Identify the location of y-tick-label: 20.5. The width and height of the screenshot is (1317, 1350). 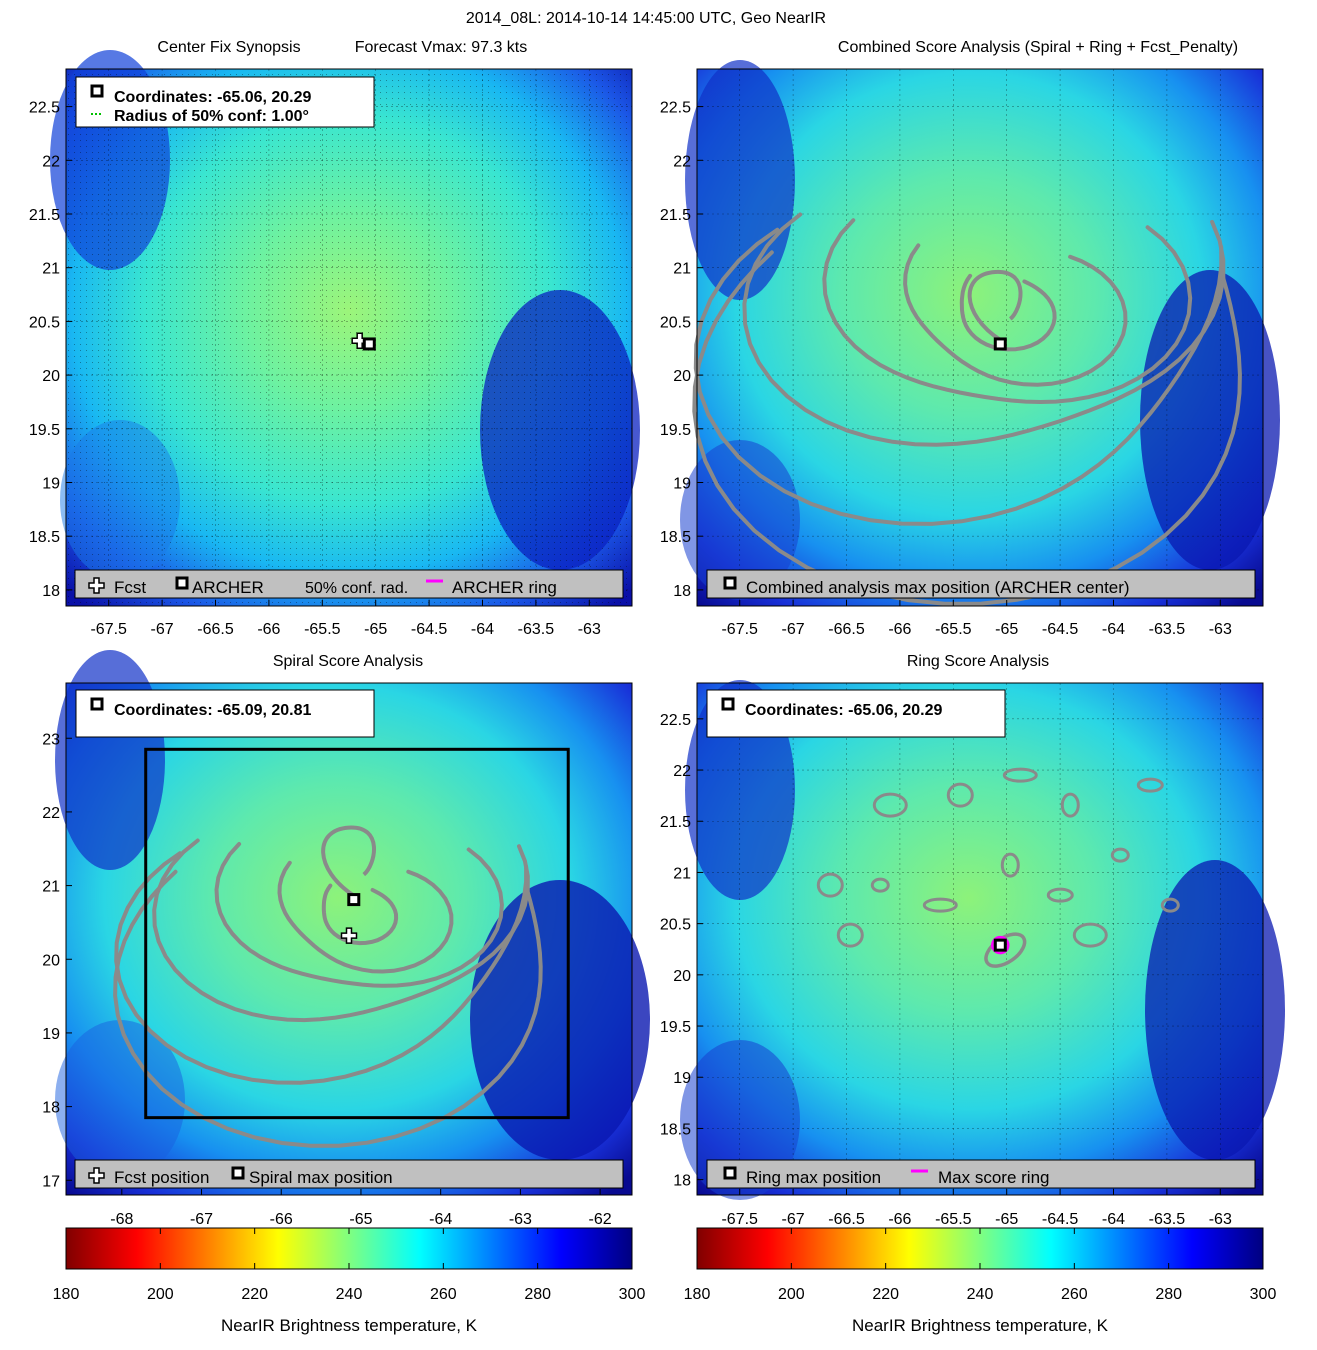
(675, 322).